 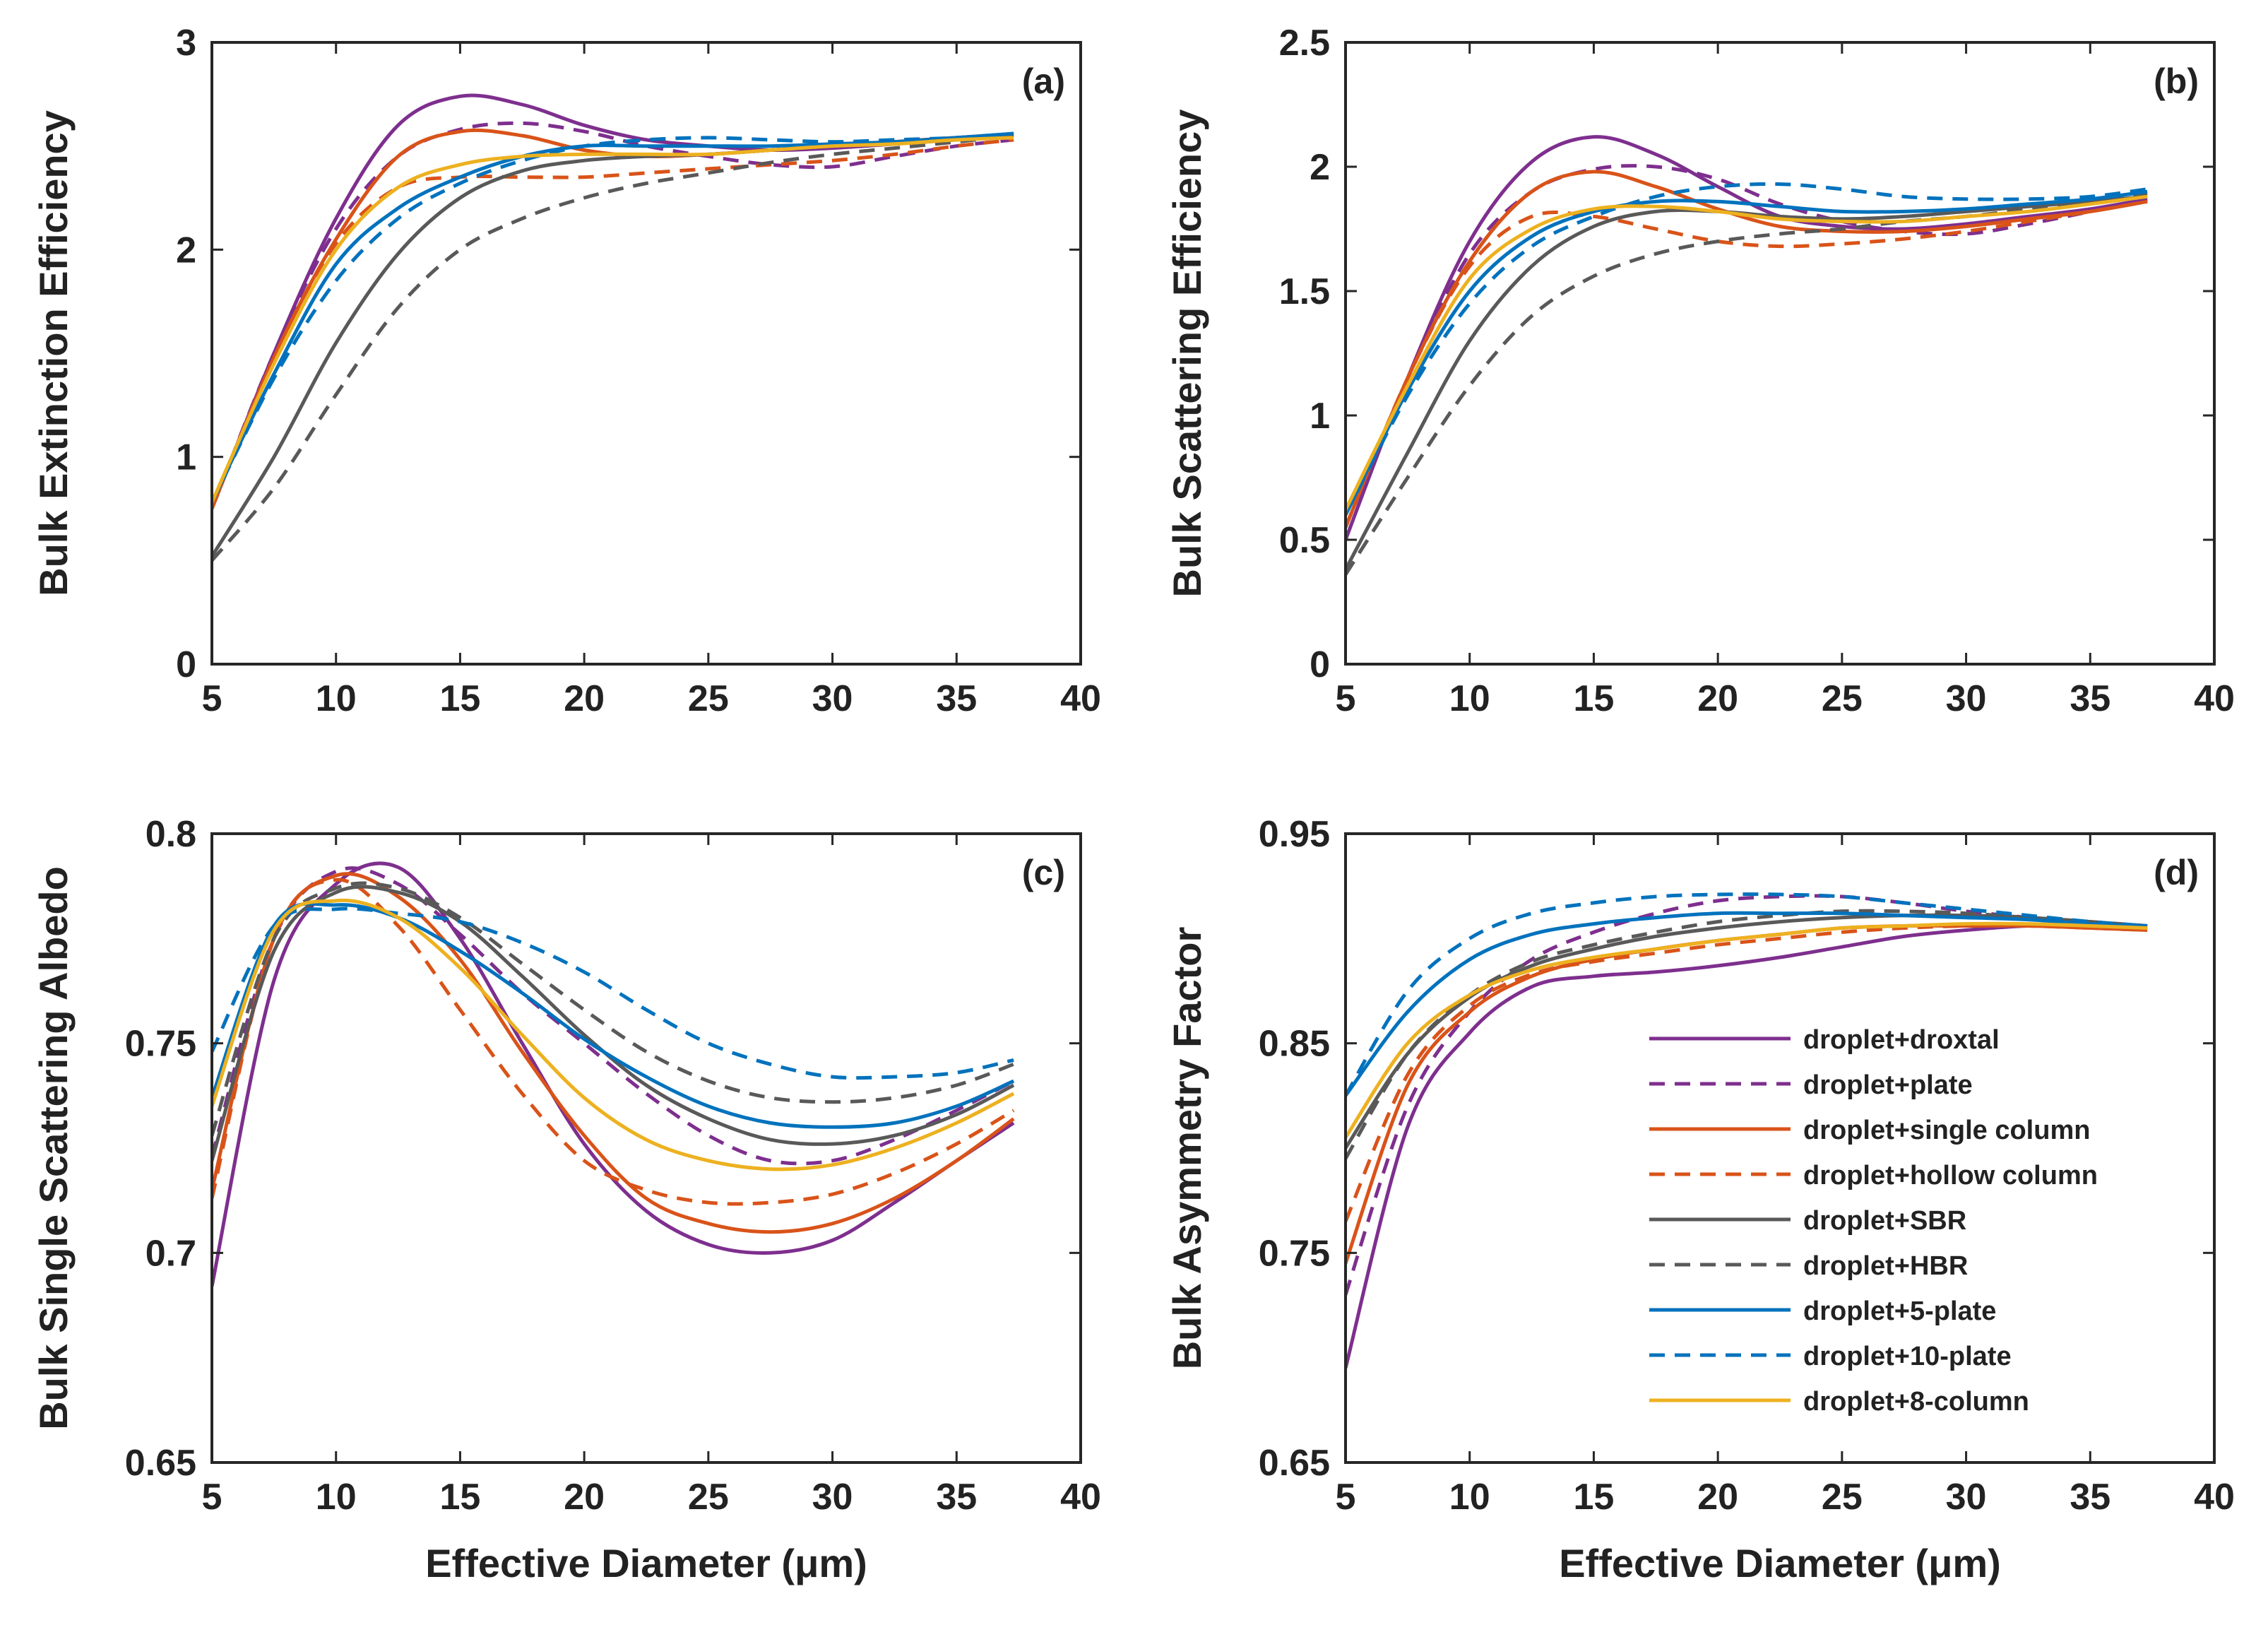 I want to click on legend-label: droplet+single column, so click(x=1946, y=1130).